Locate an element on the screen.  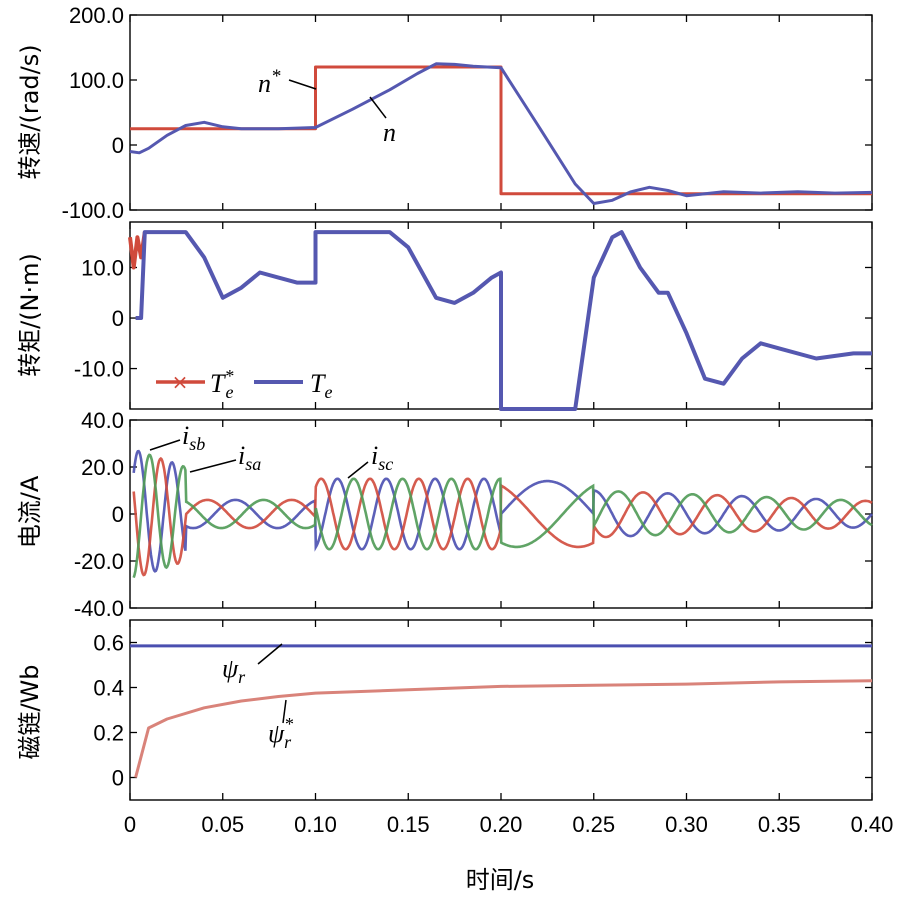
torque-y-tick-label: 0 is located at coordinates (118, 318).